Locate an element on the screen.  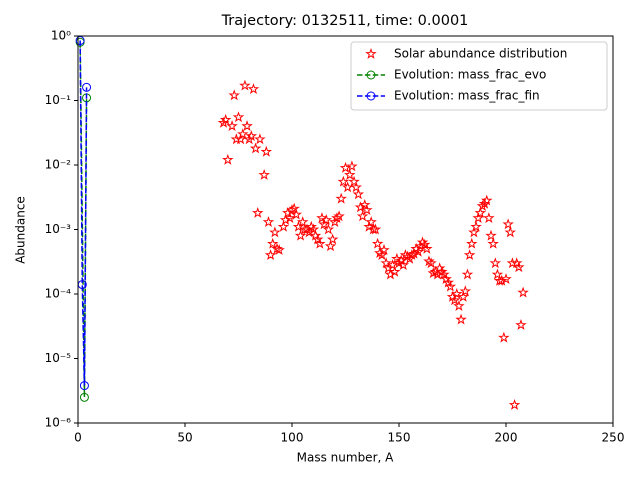
legend-label: Solar abundance distribution is located at coordinates (480, 54).